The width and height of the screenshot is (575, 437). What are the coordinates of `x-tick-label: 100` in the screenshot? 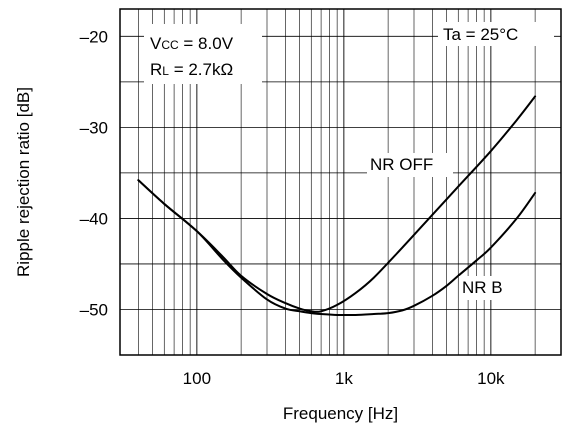 It's located at (197, 378).